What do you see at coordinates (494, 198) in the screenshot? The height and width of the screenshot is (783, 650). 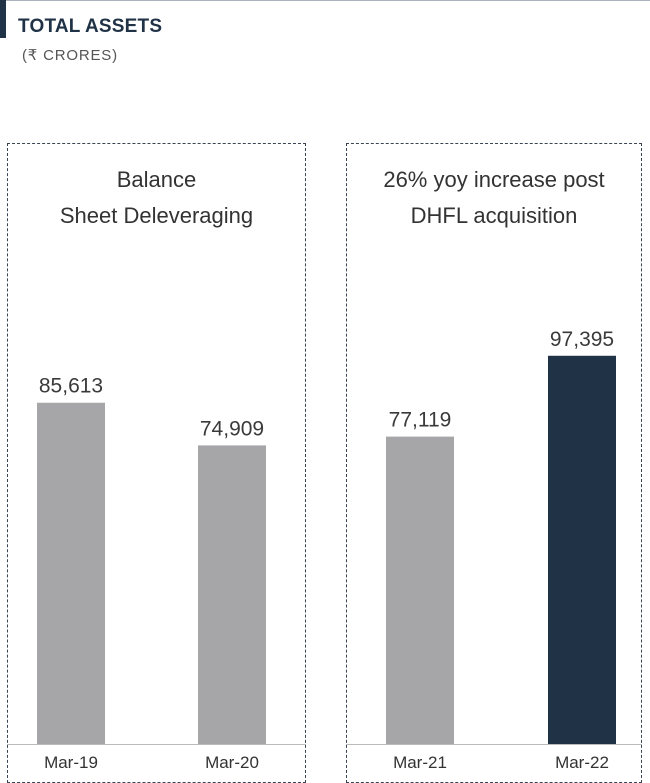 I see `group-label-acquisition: 26% yoy increase post DHFL acquisition` at bounding box center [494, 198].